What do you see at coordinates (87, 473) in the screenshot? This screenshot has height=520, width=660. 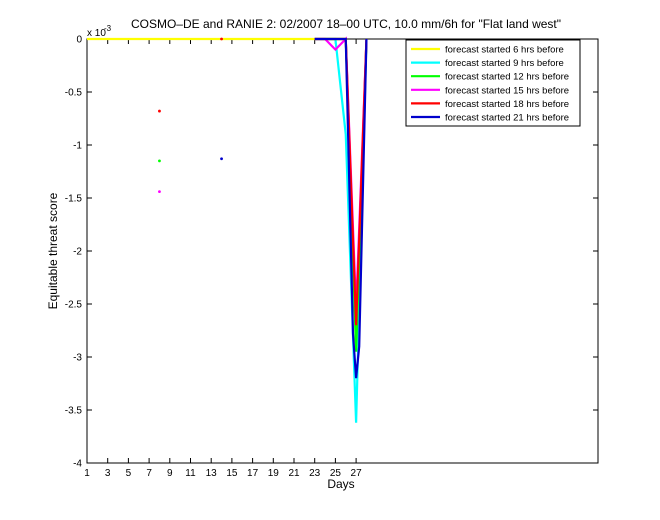 I see `x-tick-label: 1` at bounding box center [87, 473].